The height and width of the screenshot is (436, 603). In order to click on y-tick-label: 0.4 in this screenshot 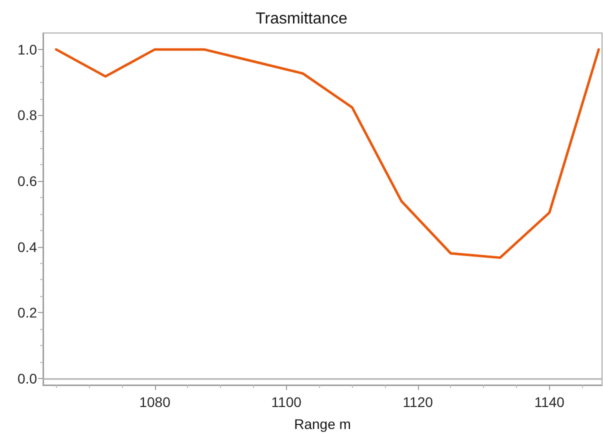, I will do `click(28, 246)`.